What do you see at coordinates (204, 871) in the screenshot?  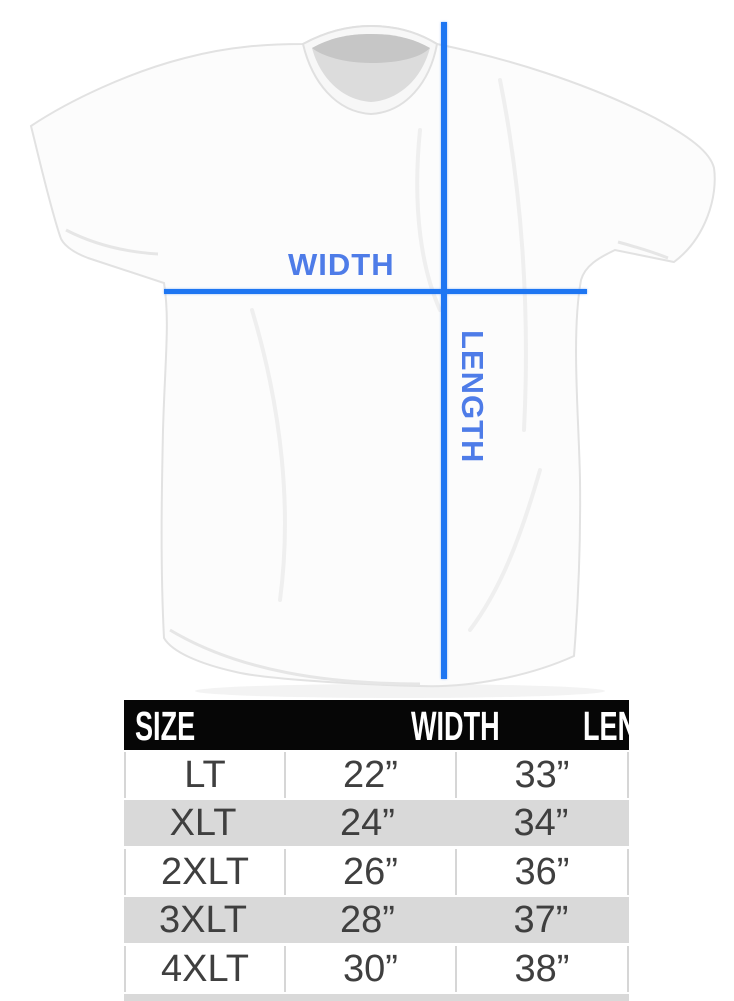 I see `cell-size: 2XLT` at bounding box center [204, 871].